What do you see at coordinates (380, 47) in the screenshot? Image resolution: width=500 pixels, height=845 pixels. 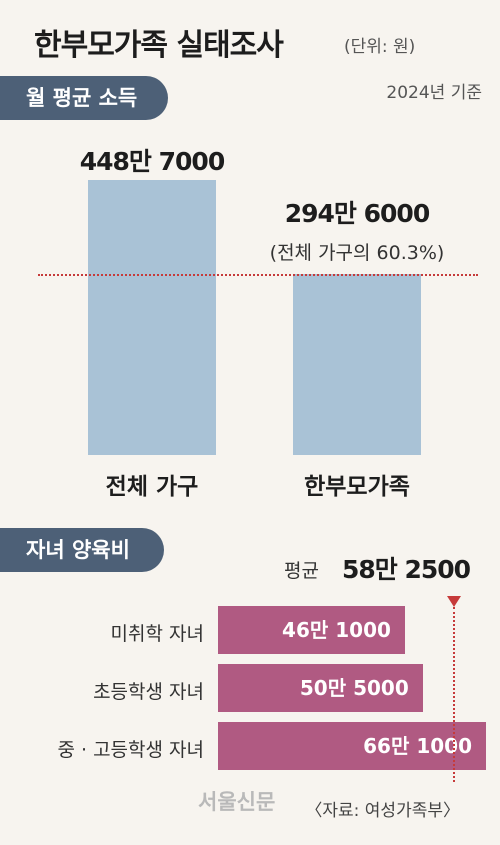 I see `unit-note: (단위: 원)` at bounding box center [380, 47].